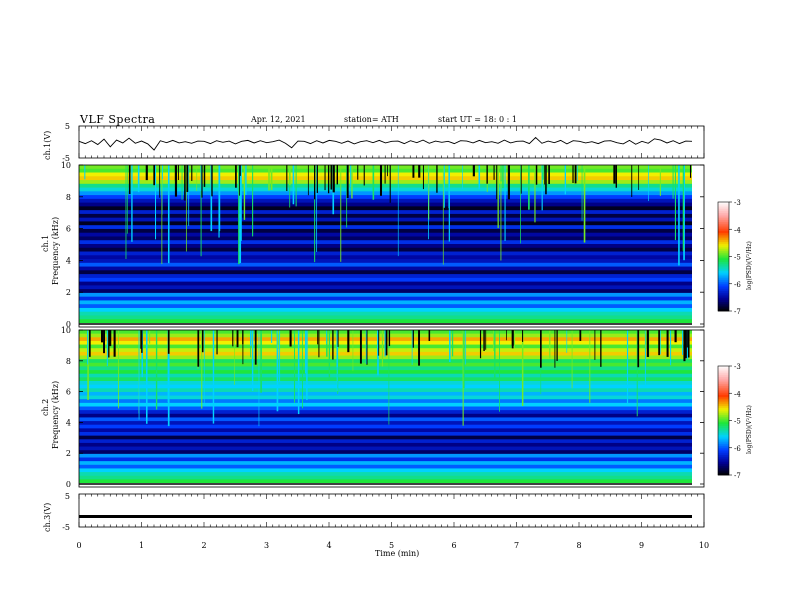  I want to click on spec2-ytick-label: 2, so click(68, 453).